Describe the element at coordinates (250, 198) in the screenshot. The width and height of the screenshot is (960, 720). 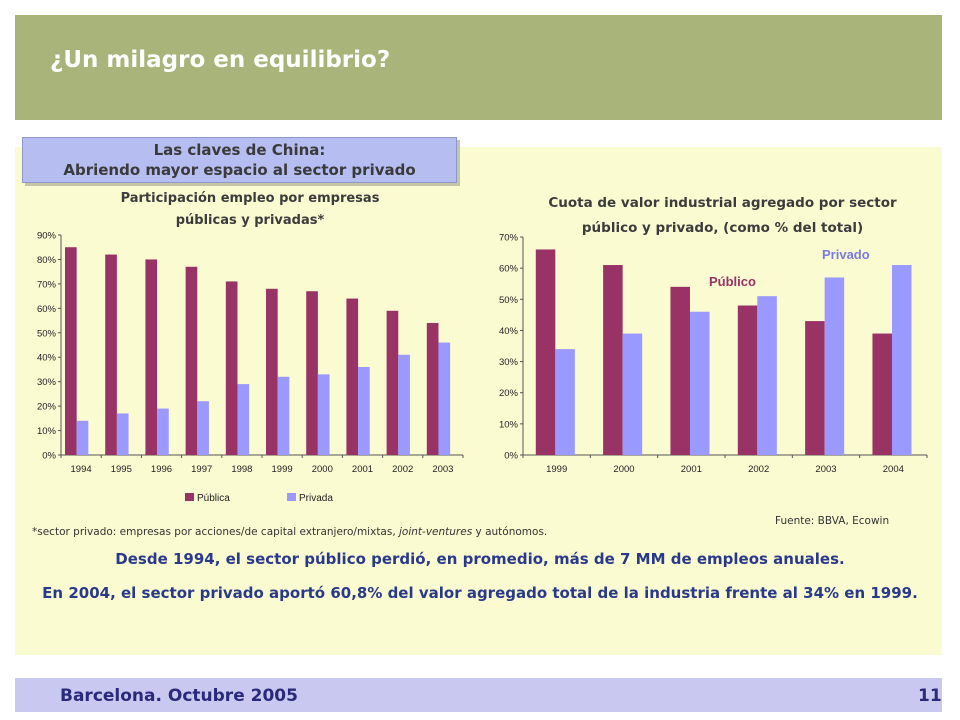
I see `chart1-title-line1: Participación empleo por empresas` at that location.